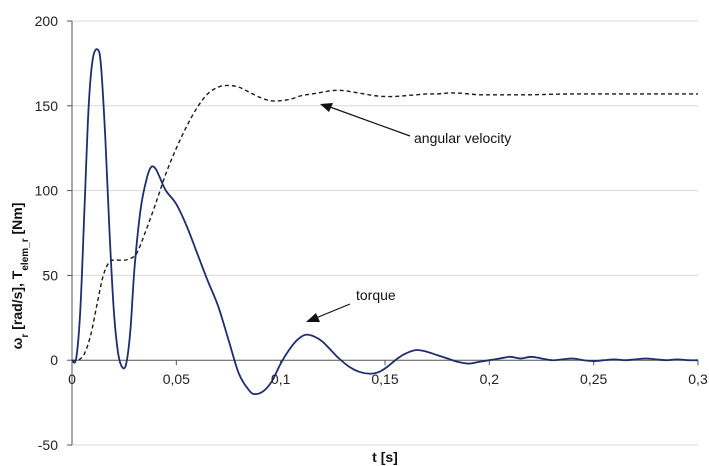 The width and height of the screenshot is (709, 466). I want to click on y-tick-label: 0, so click(54, 360).